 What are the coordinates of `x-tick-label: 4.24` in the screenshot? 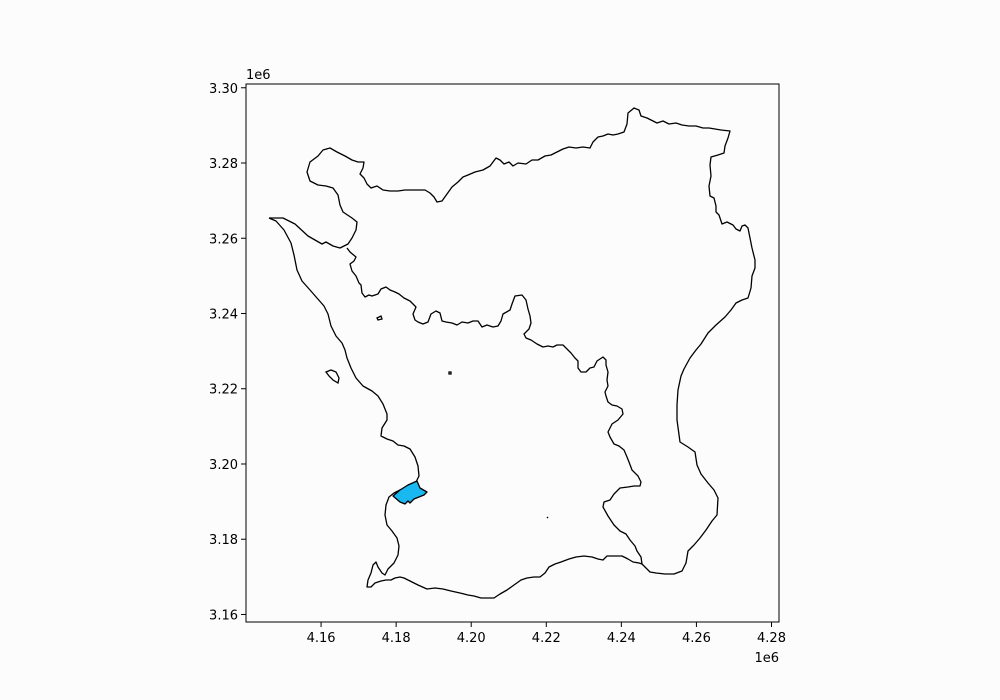 It's located at (621, 638).